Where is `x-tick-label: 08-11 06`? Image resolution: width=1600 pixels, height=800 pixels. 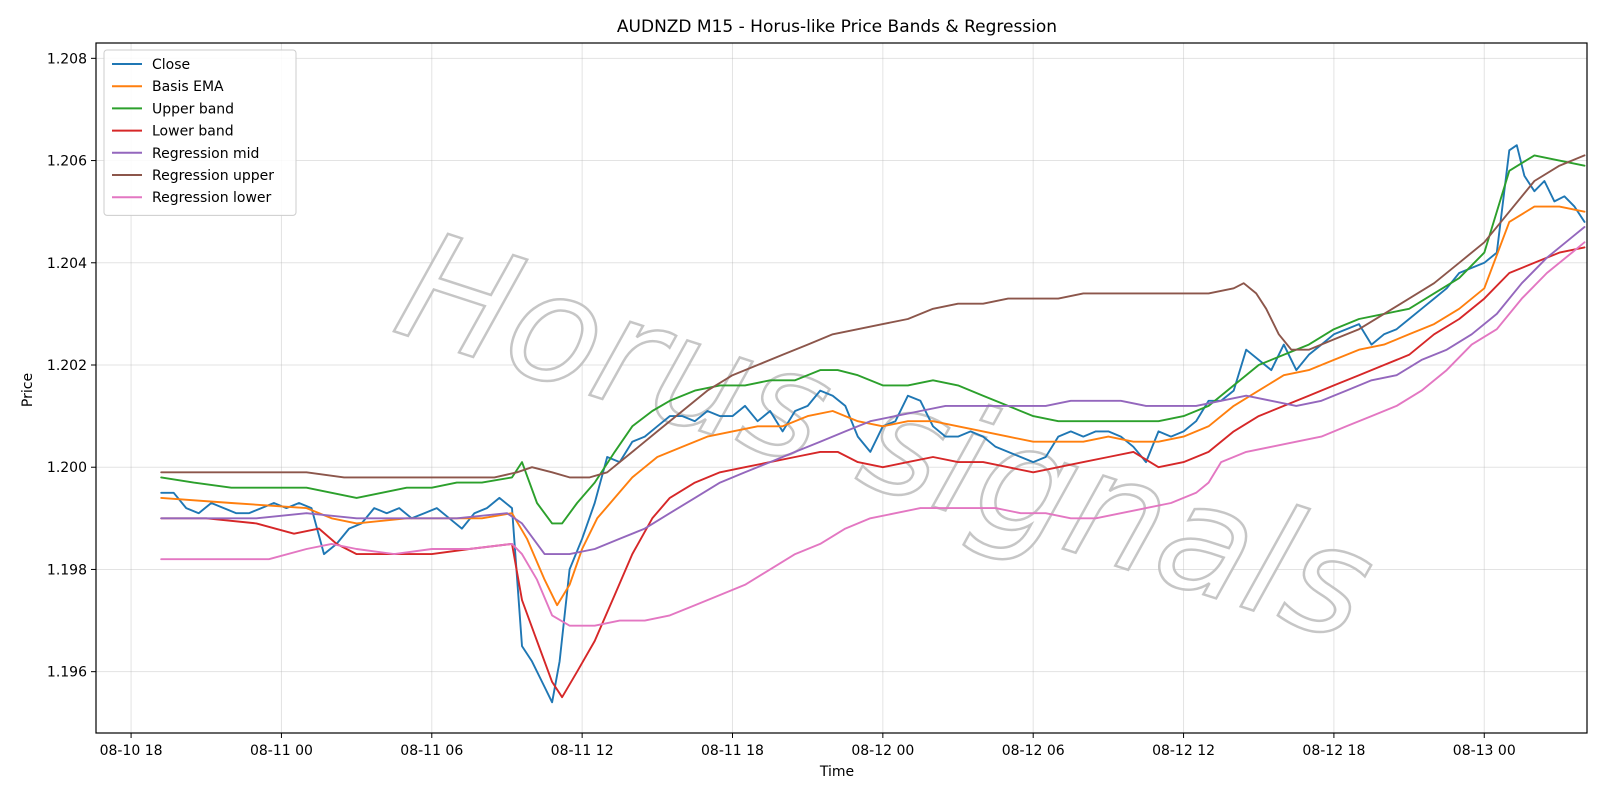 x-tick-label: 08-11 06 is located at coordinates (431, 751).